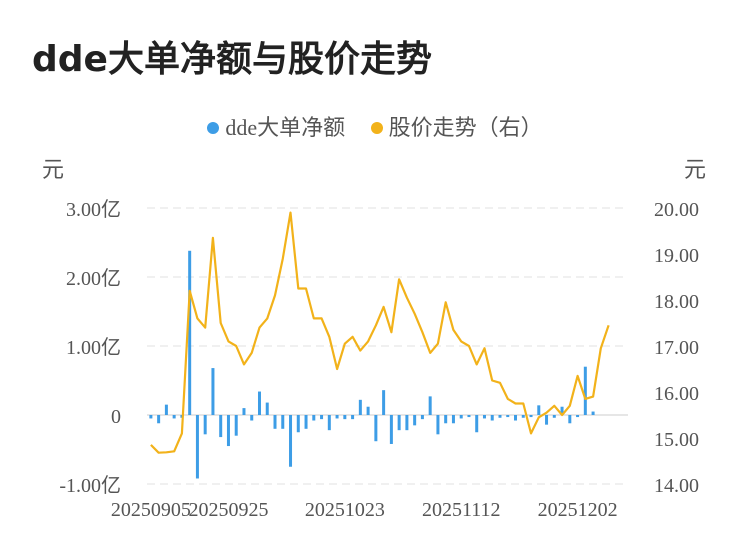 The width and height of the screenshot is (750, 558). I want to click on right-tick-label: 17.00, so click(676, 348).